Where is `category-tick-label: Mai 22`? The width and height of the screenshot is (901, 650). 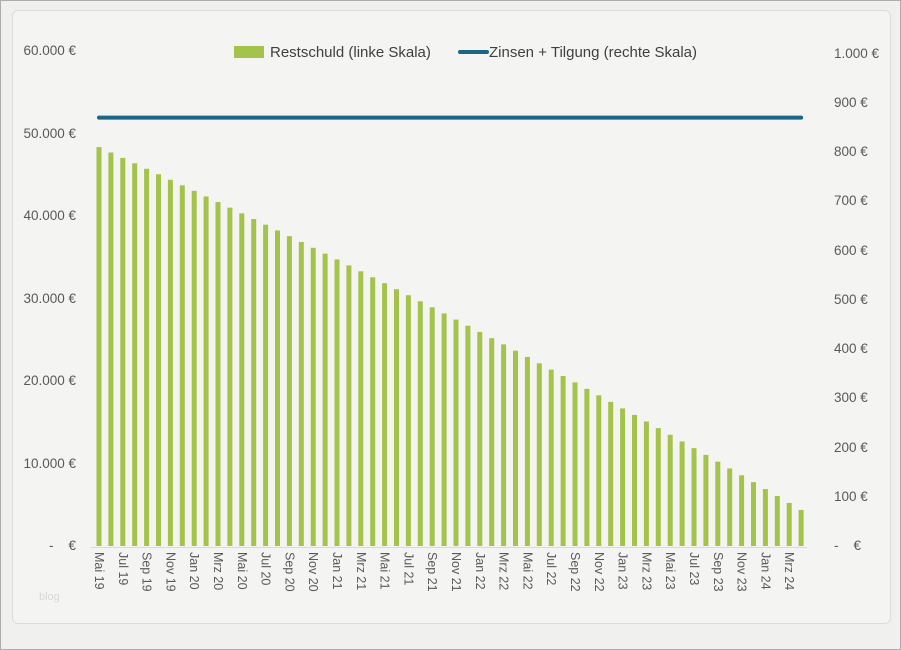
category-tick-label: Mai 22 is located at coordinates (527, 571).